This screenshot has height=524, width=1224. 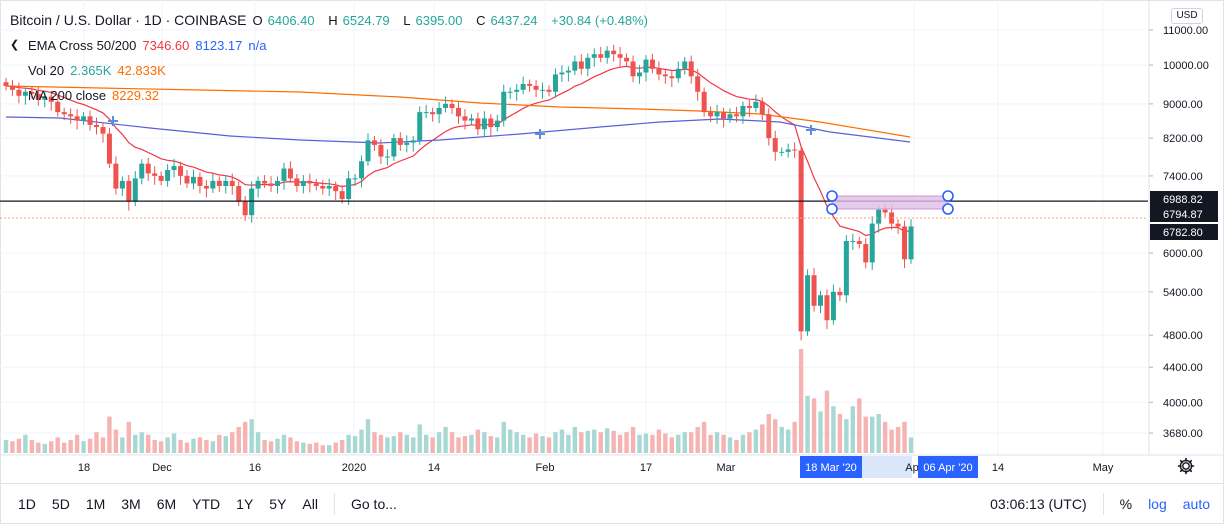 I want to click on gear-icon, so click(x=1186, y=466).